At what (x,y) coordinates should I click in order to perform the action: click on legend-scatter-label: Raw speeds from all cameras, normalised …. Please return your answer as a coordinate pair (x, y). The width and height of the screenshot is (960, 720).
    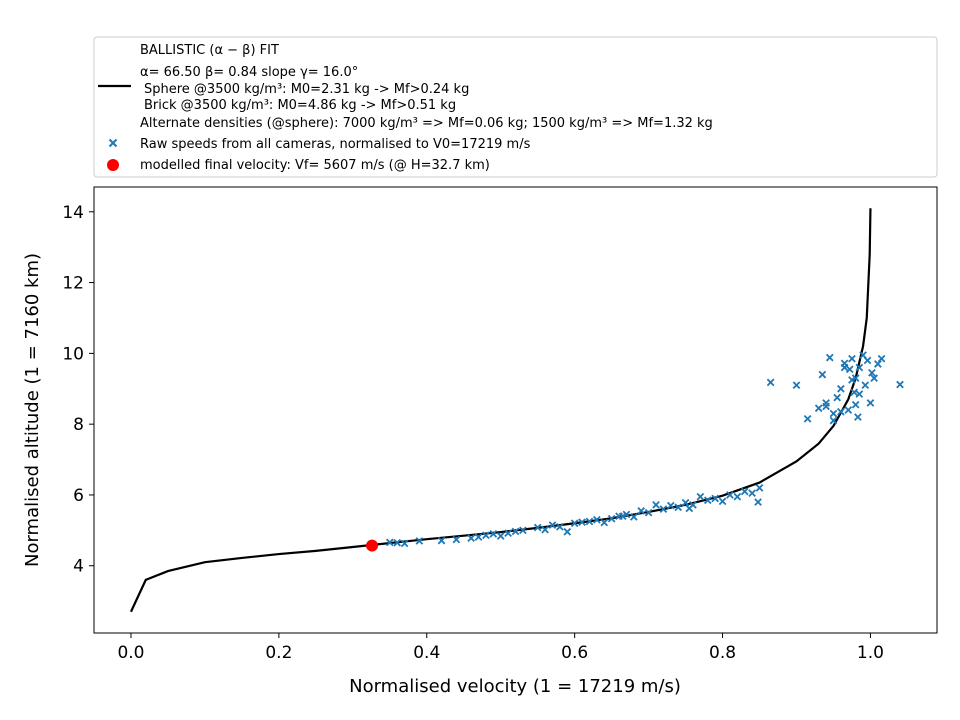
    Looking at the image, I should click on (335, 144).